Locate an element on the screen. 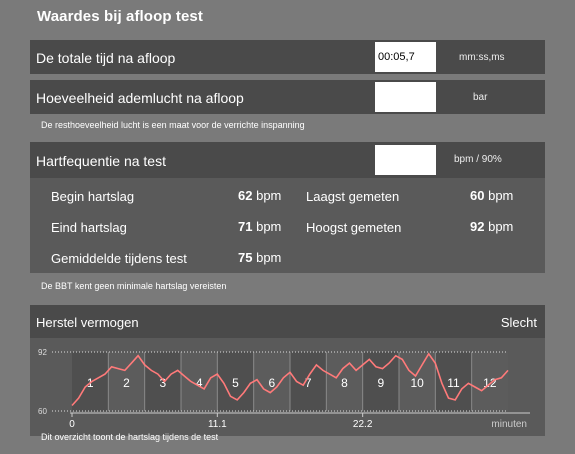  segment-label: 4 is located at coordinates (199, 383).